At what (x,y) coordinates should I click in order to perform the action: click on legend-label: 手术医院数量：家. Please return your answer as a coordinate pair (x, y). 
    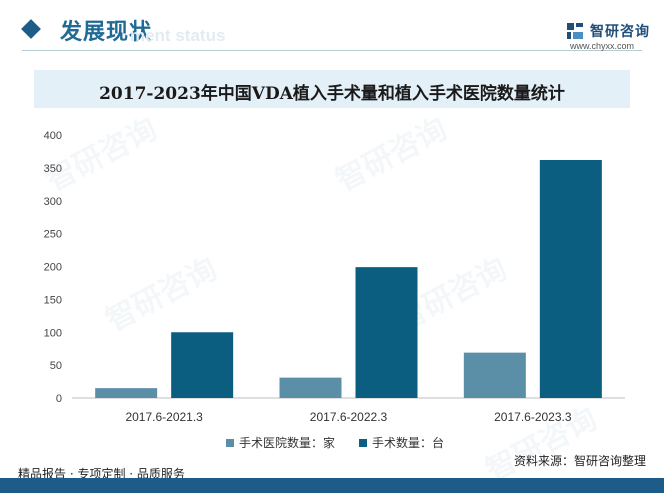
    Looking at the image, I should click on (287, 442).